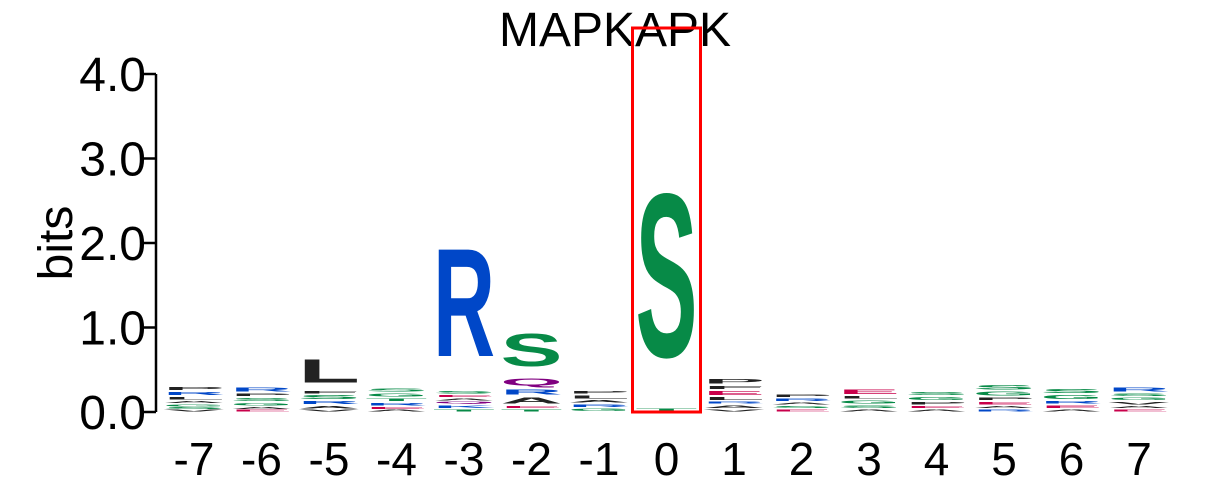  Describe the element at coordinates (667, 459) in the screenshot. I see `x-position-label: 0` at that location.